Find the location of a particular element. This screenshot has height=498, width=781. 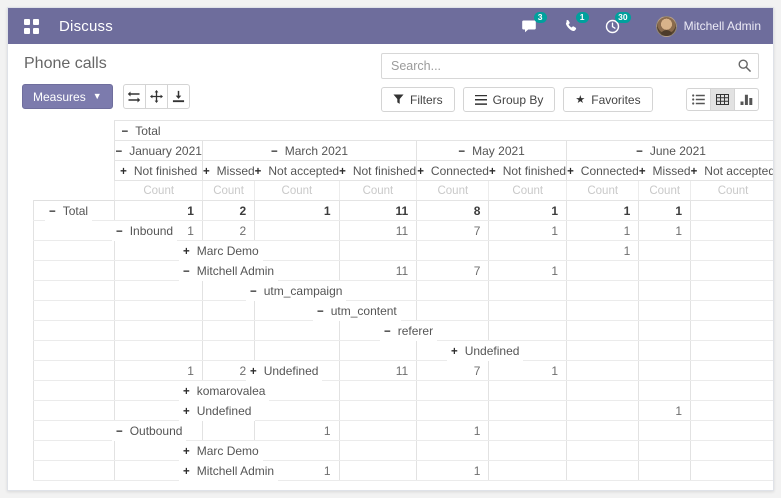

col-header-total: − Total is located at coordinates (443, 130).